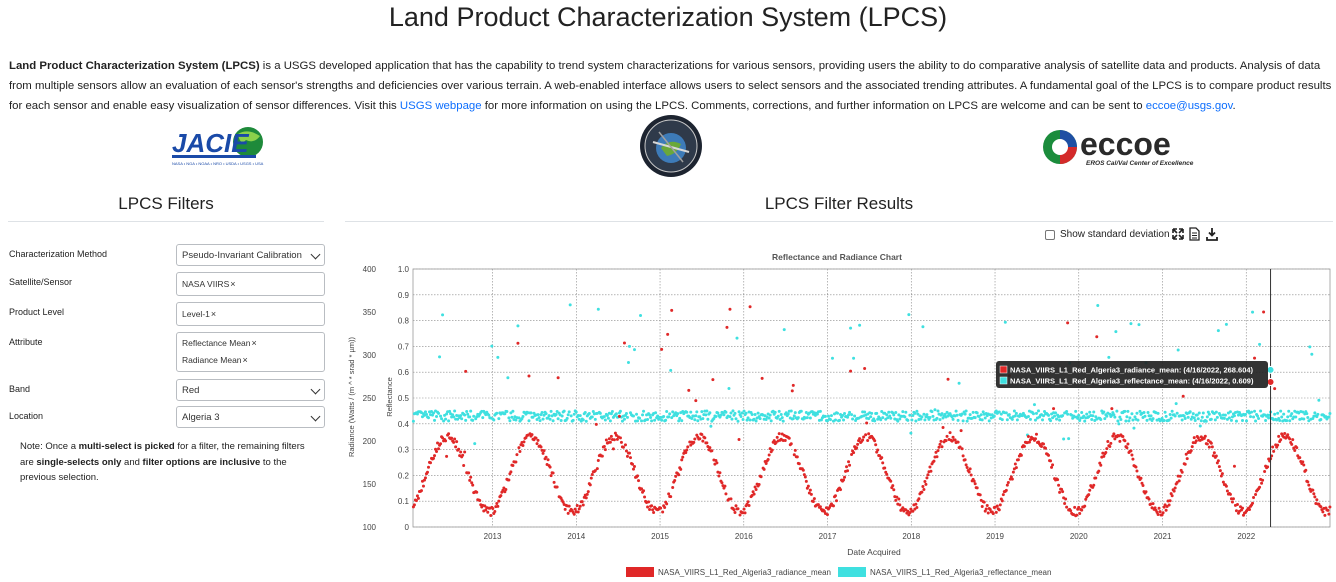  Describe the element at coordinates (250, 390) in the screenshot. I see `band-select: Red` at that location.